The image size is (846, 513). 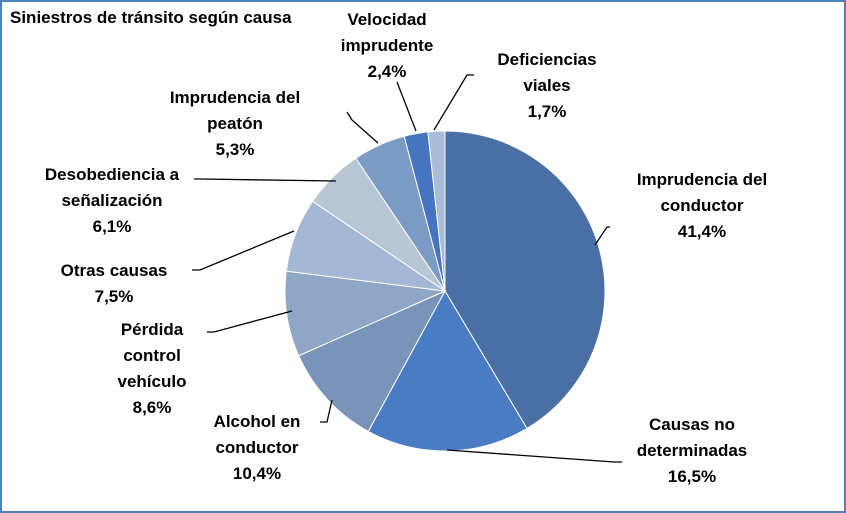 I want to click on slice-label: Desobediencia a señalización 6,1%, so click(x=112, y=201).